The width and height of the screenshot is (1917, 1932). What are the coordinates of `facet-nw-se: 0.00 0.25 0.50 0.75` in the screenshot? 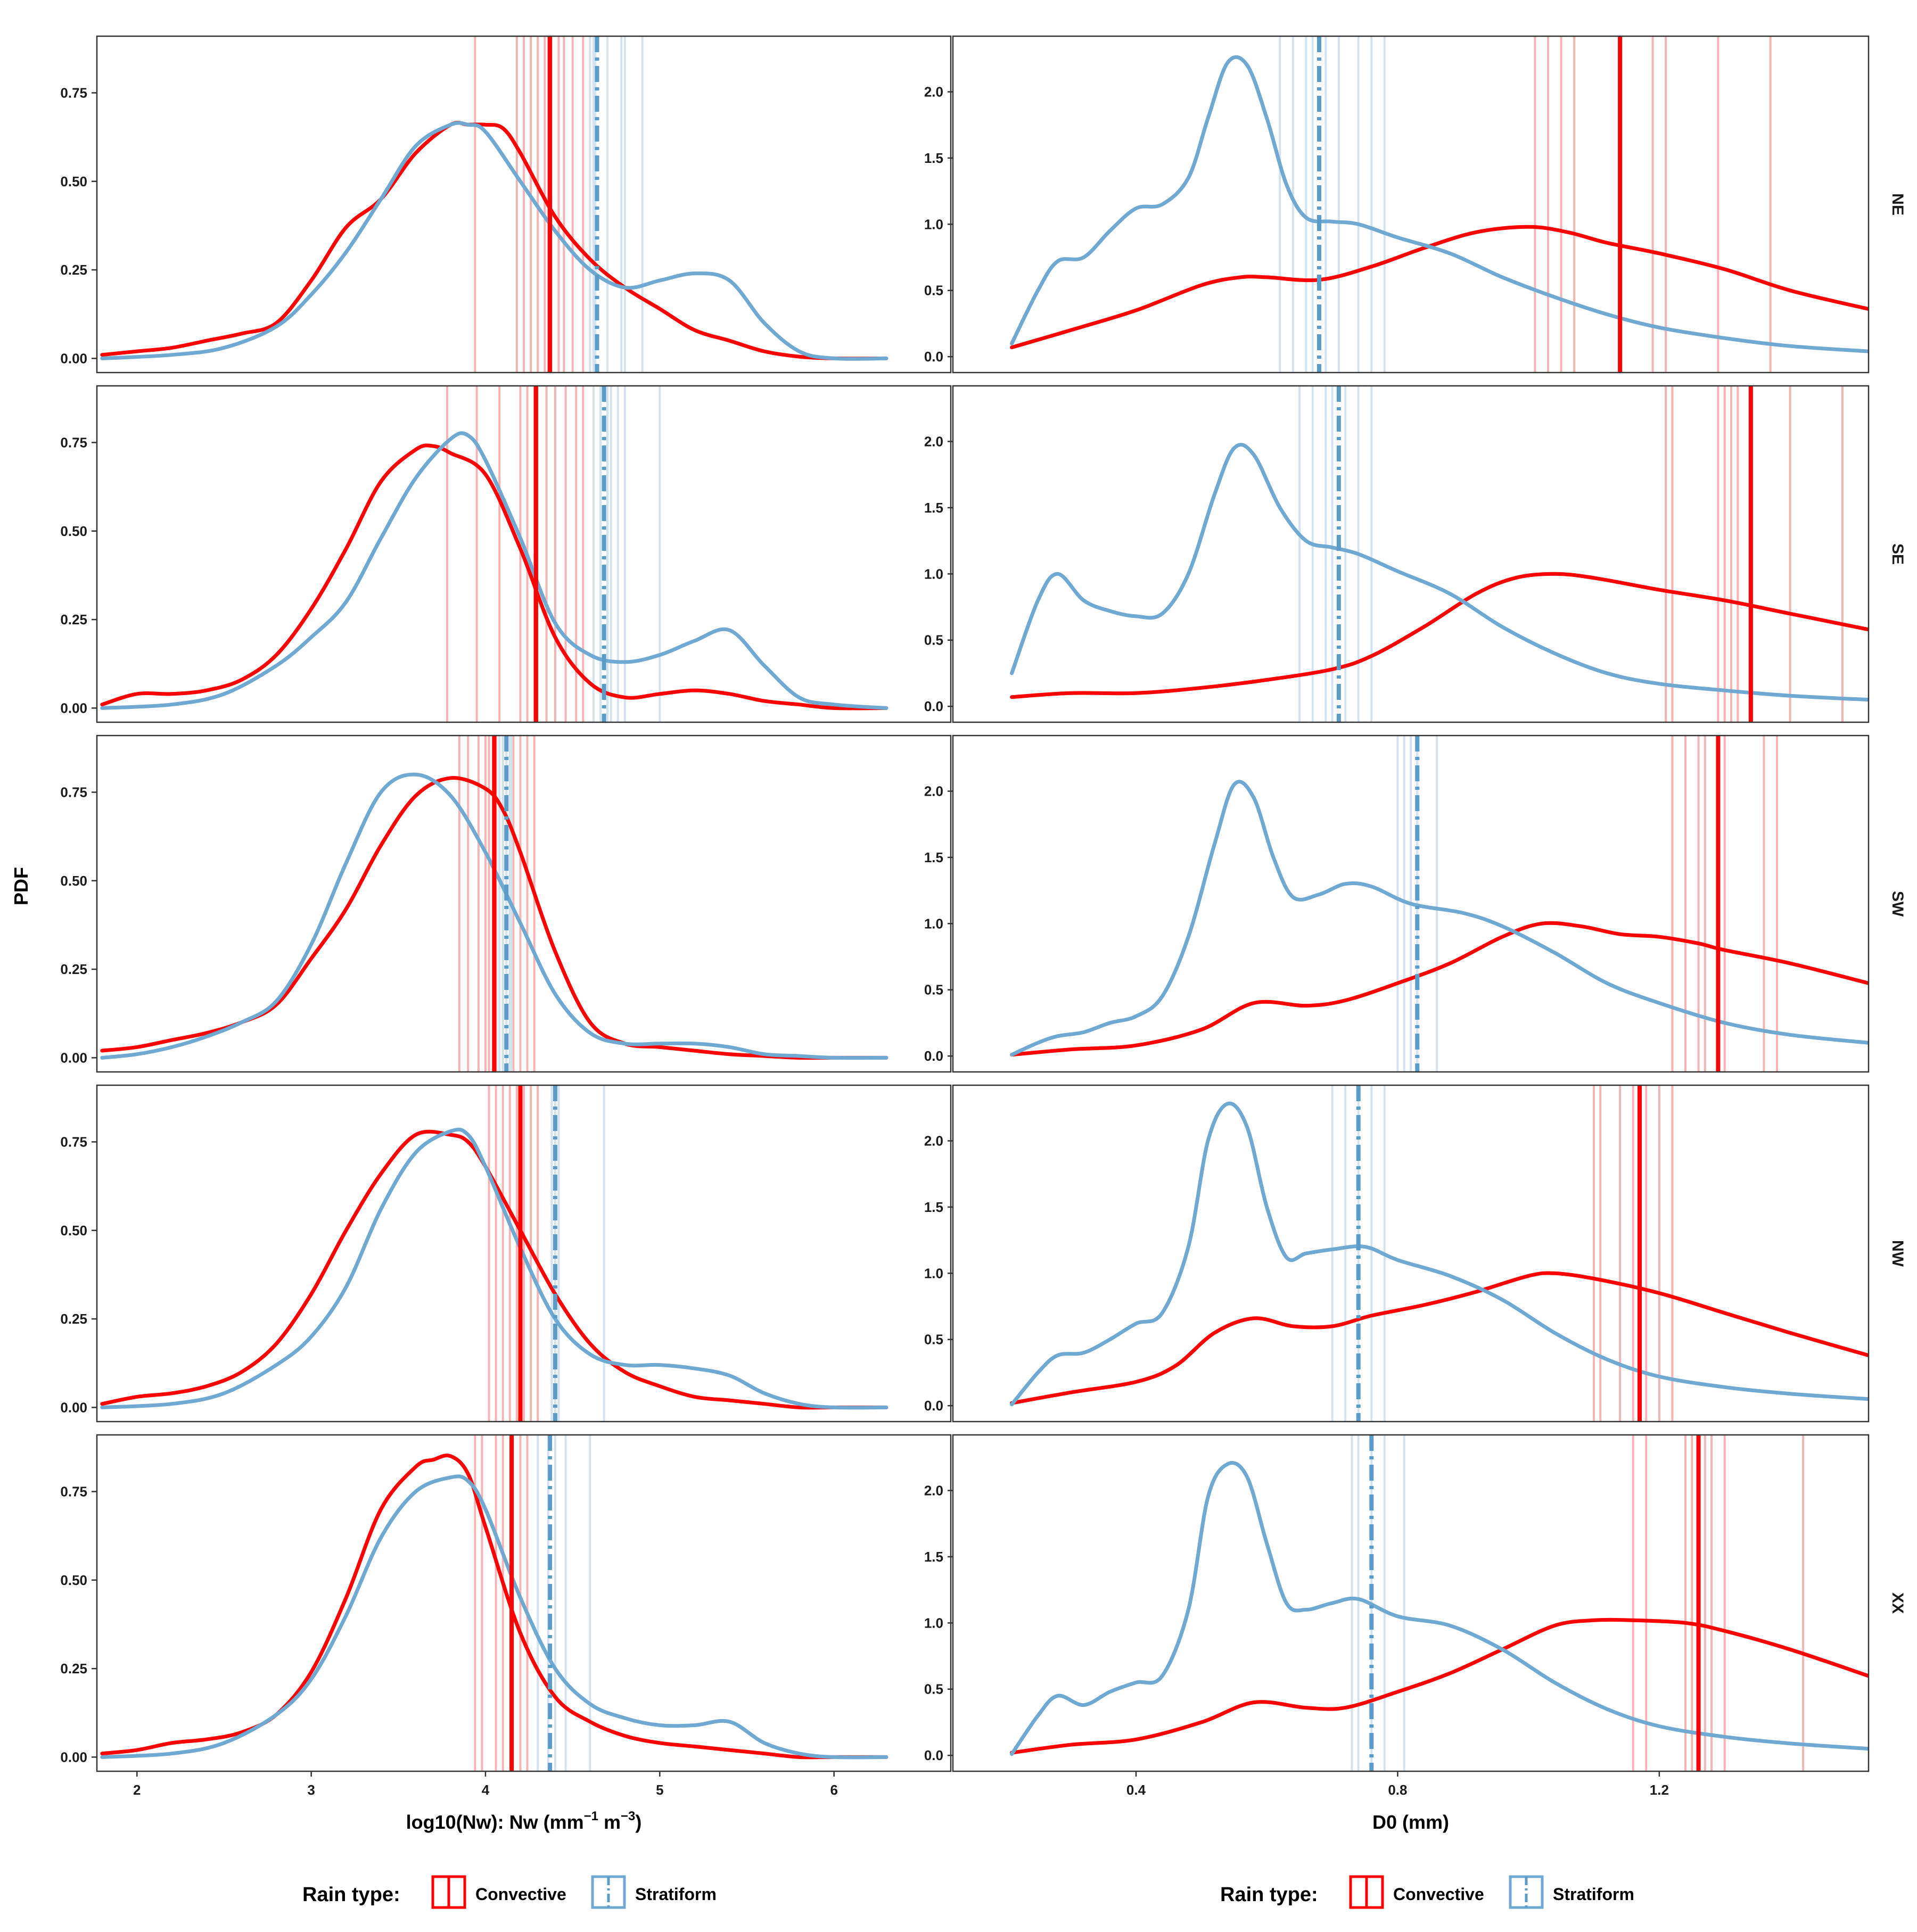 It's located at (506, 554).